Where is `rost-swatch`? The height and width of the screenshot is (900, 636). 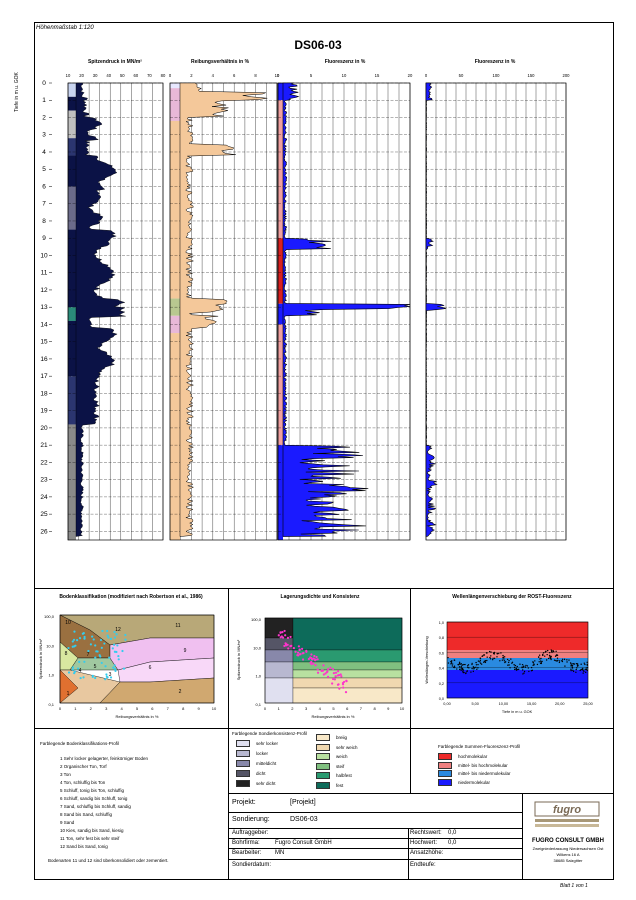 rost-swatch is located at coordinates (445, 782).